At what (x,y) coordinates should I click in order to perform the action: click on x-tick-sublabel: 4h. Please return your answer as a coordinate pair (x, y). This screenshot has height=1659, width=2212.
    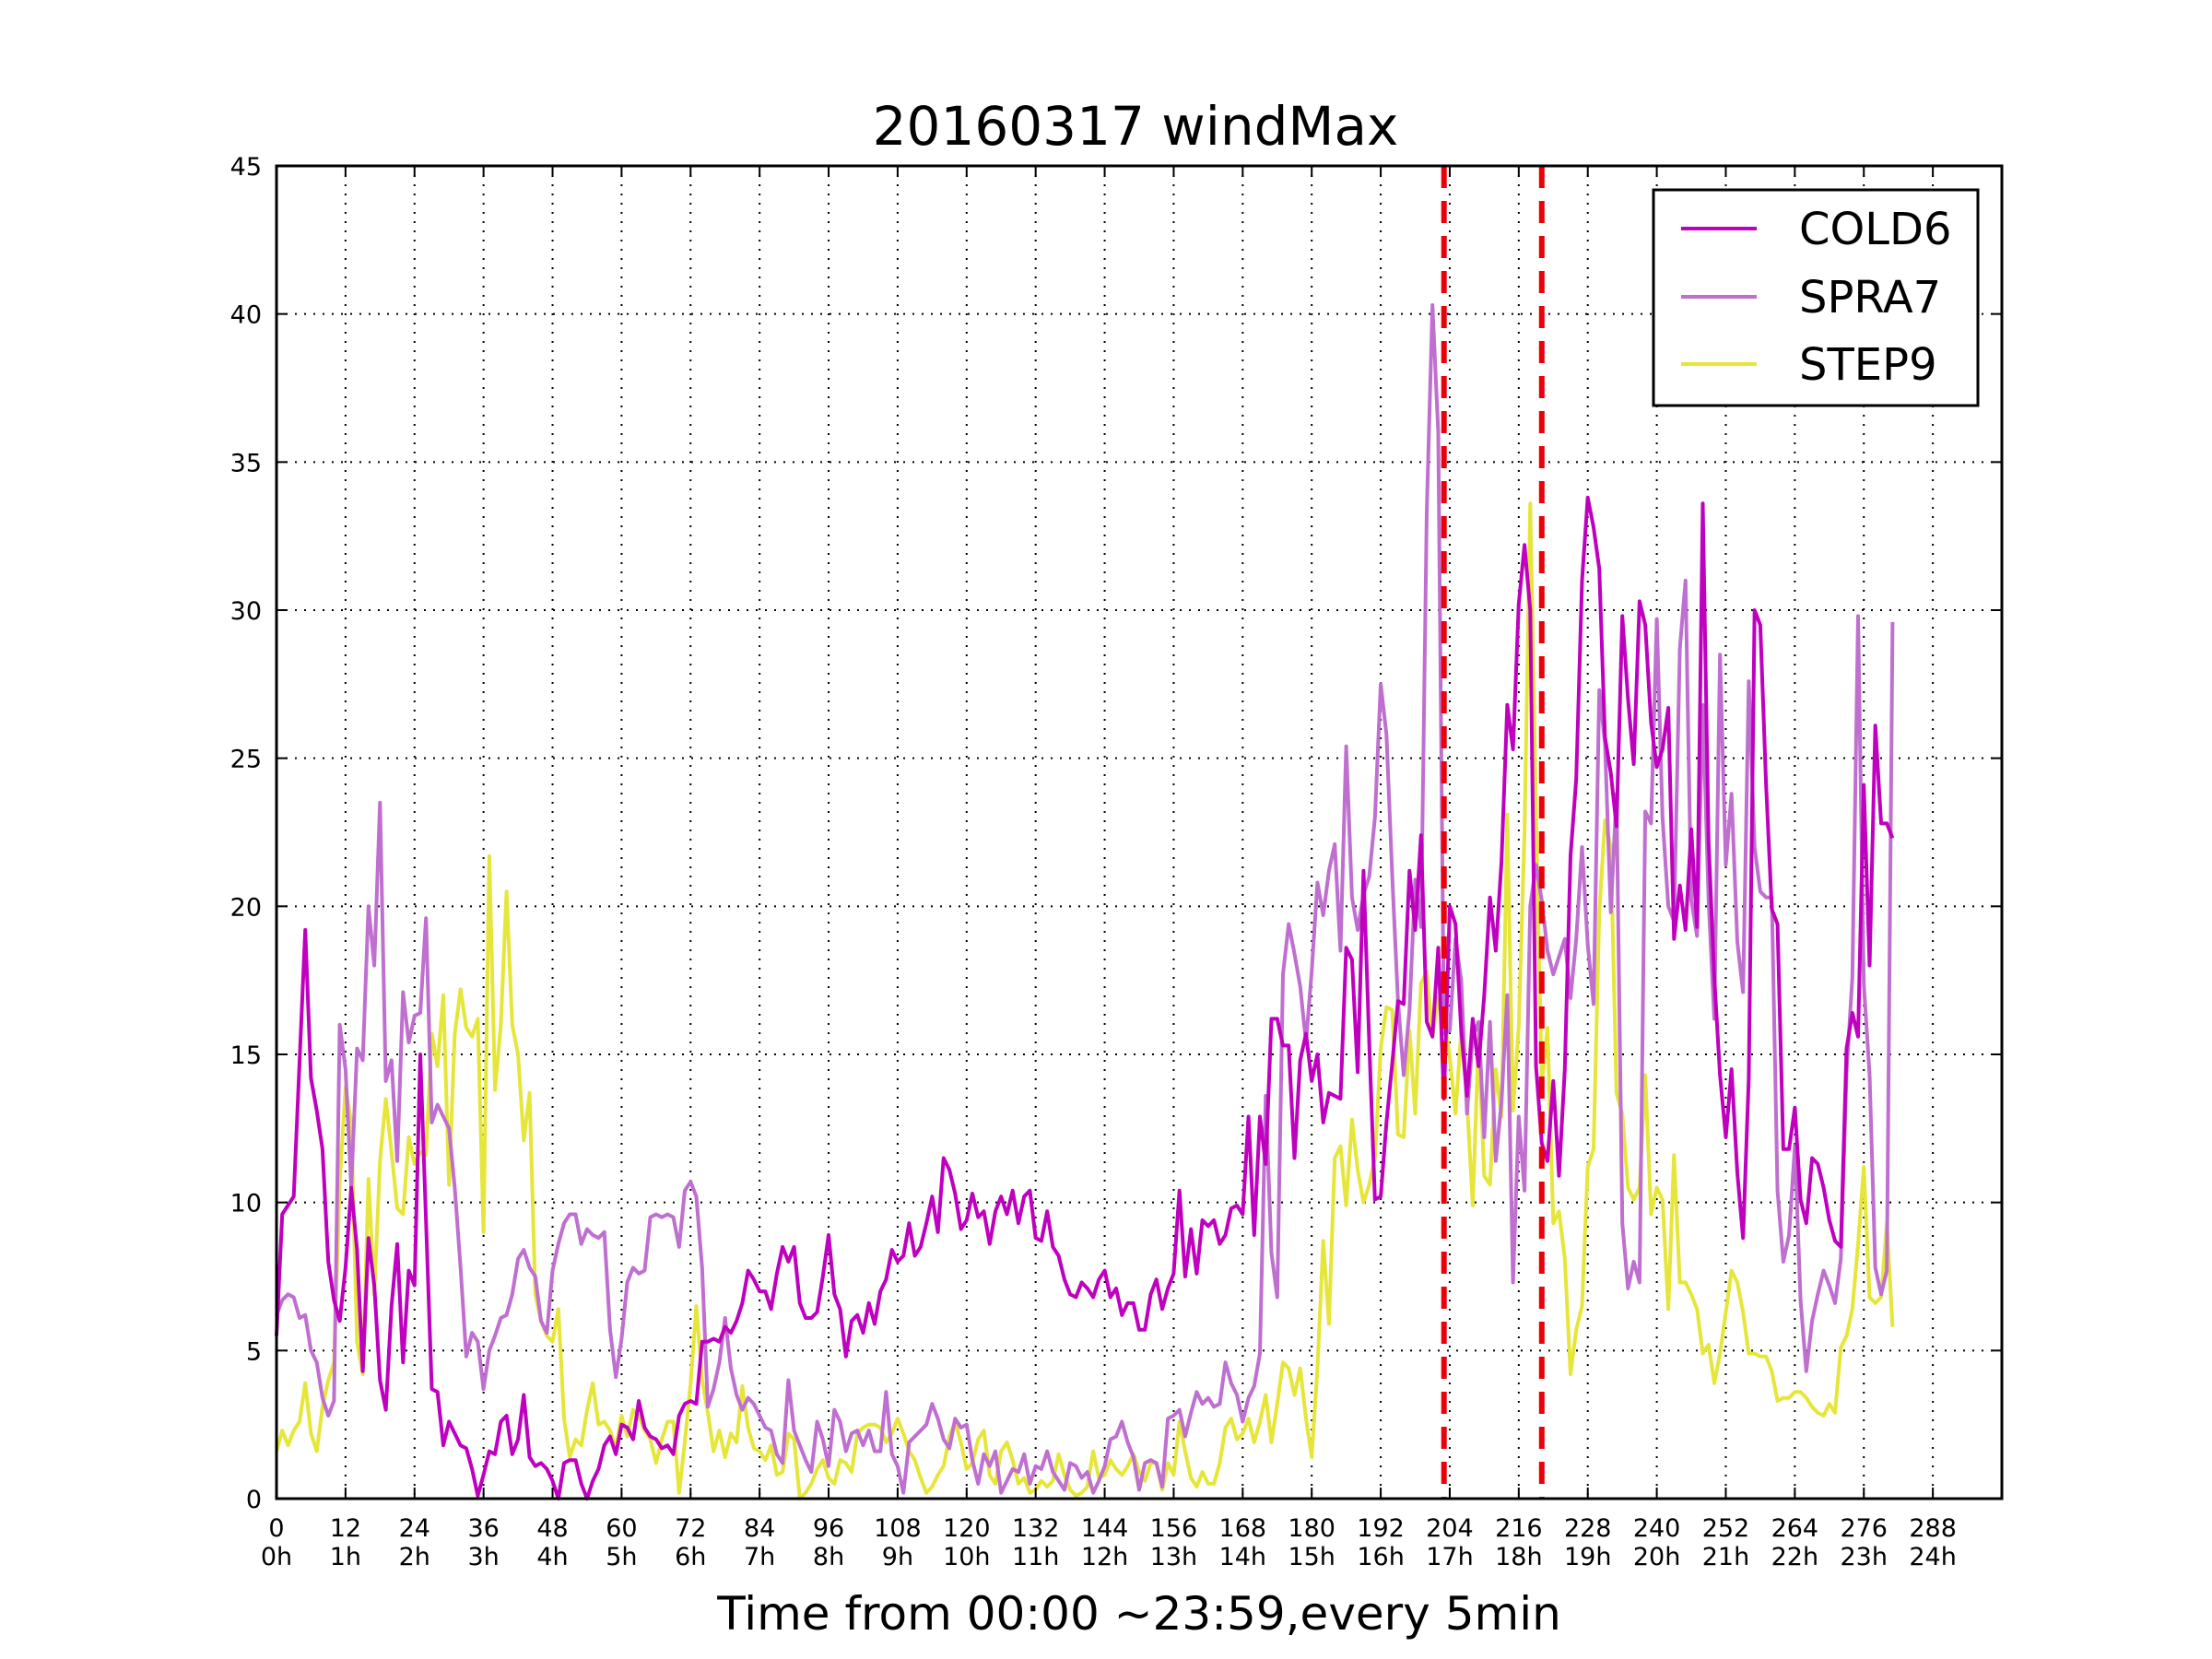
    Looking at the image, I should click on (552, 1557).